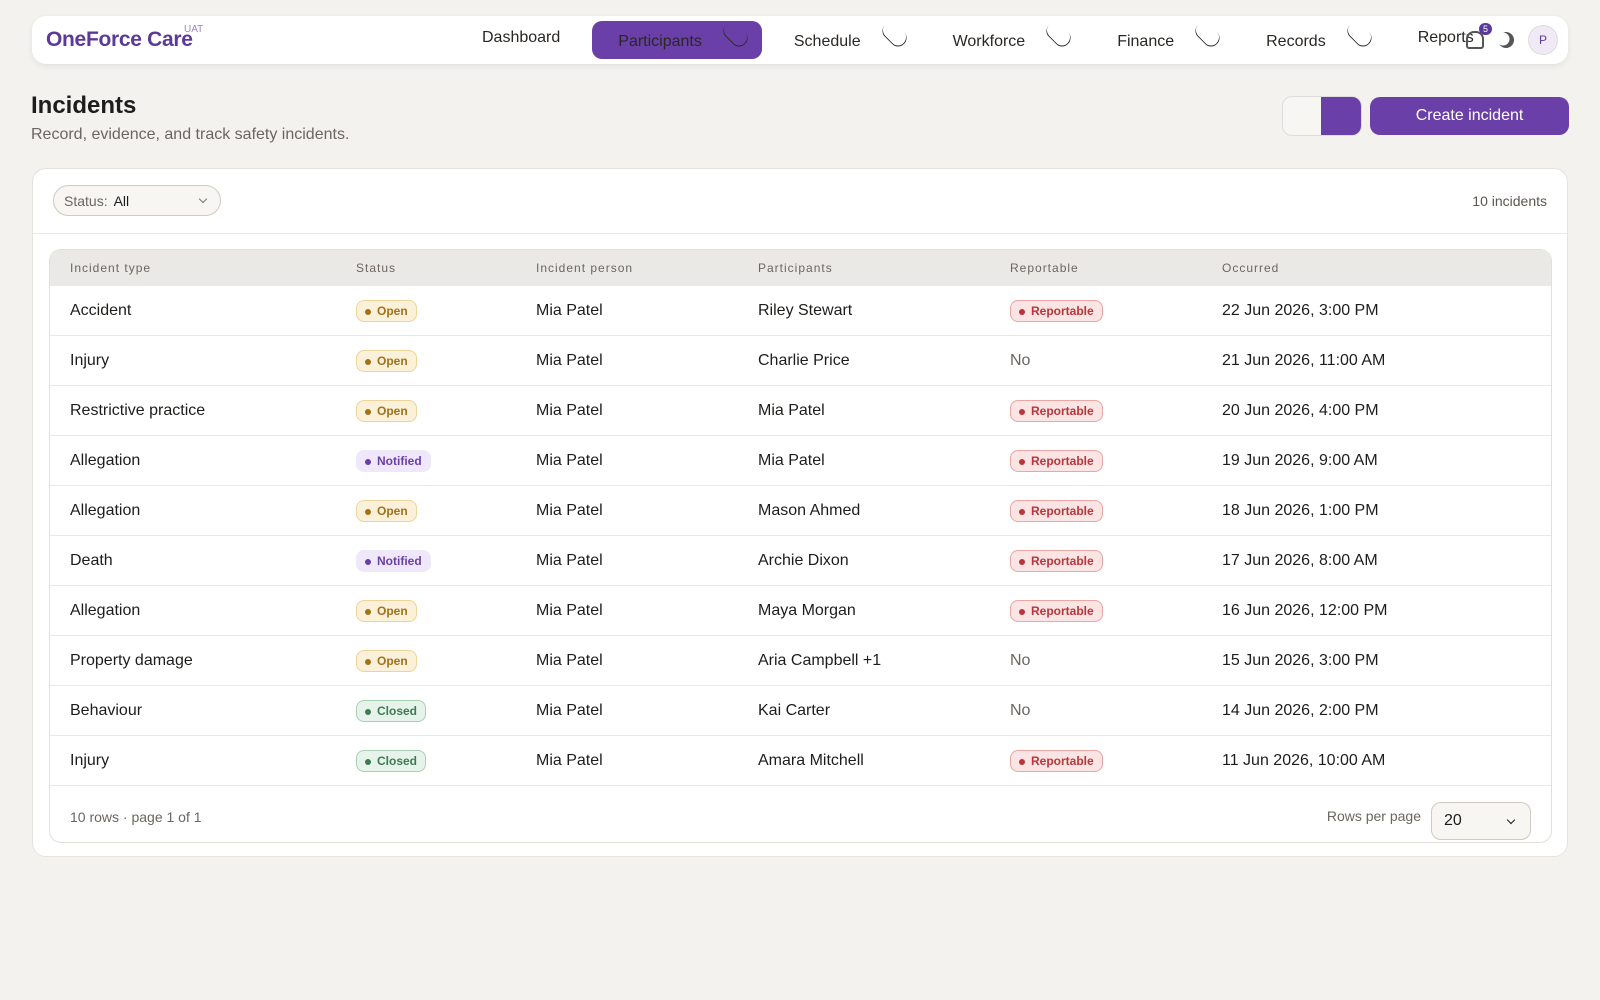 This screenshot has width=1600, height=1000. I want to click on nav-label: Records, so click(1296, 41).